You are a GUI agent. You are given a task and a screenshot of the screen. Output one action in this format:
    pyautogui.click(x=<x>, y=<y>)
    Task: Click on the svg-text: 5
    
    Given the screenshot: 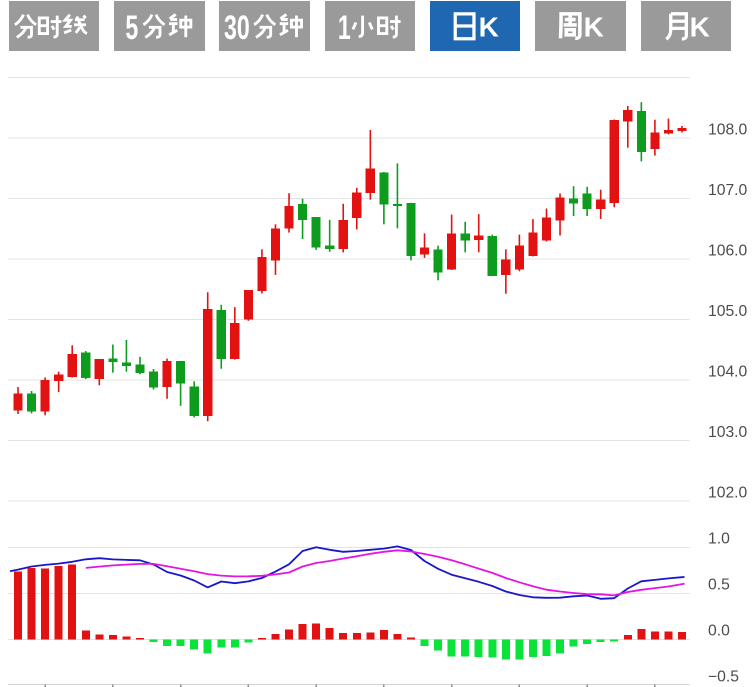 What is the action you would take?
    pyautogui.click(x=131, y=28)
    